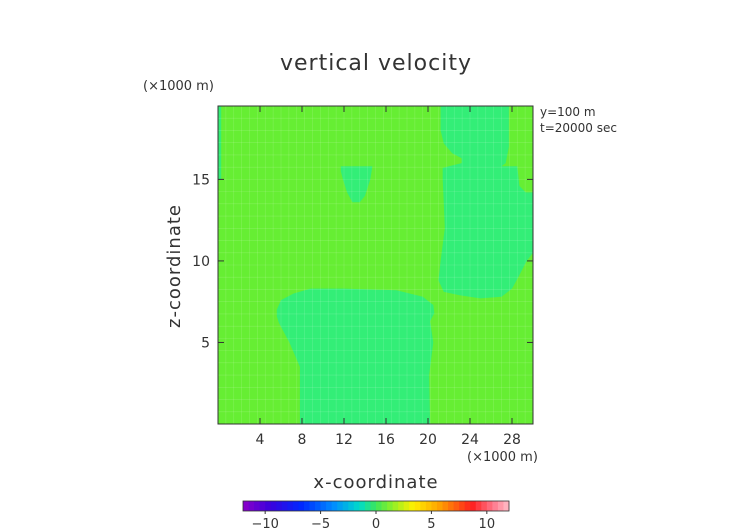 The height and width of the screenshot is (532, 752). I want to click on colorbar-ticks: −10 −5 0 5 10, so click(373, 521).